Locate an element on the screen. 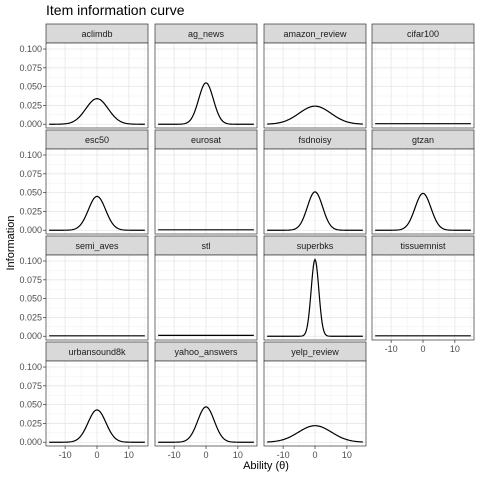 The width and height of the screenshot is (480, 480). facet-panel-amazon_review: amazon_review is located at coordinates (315, 76).